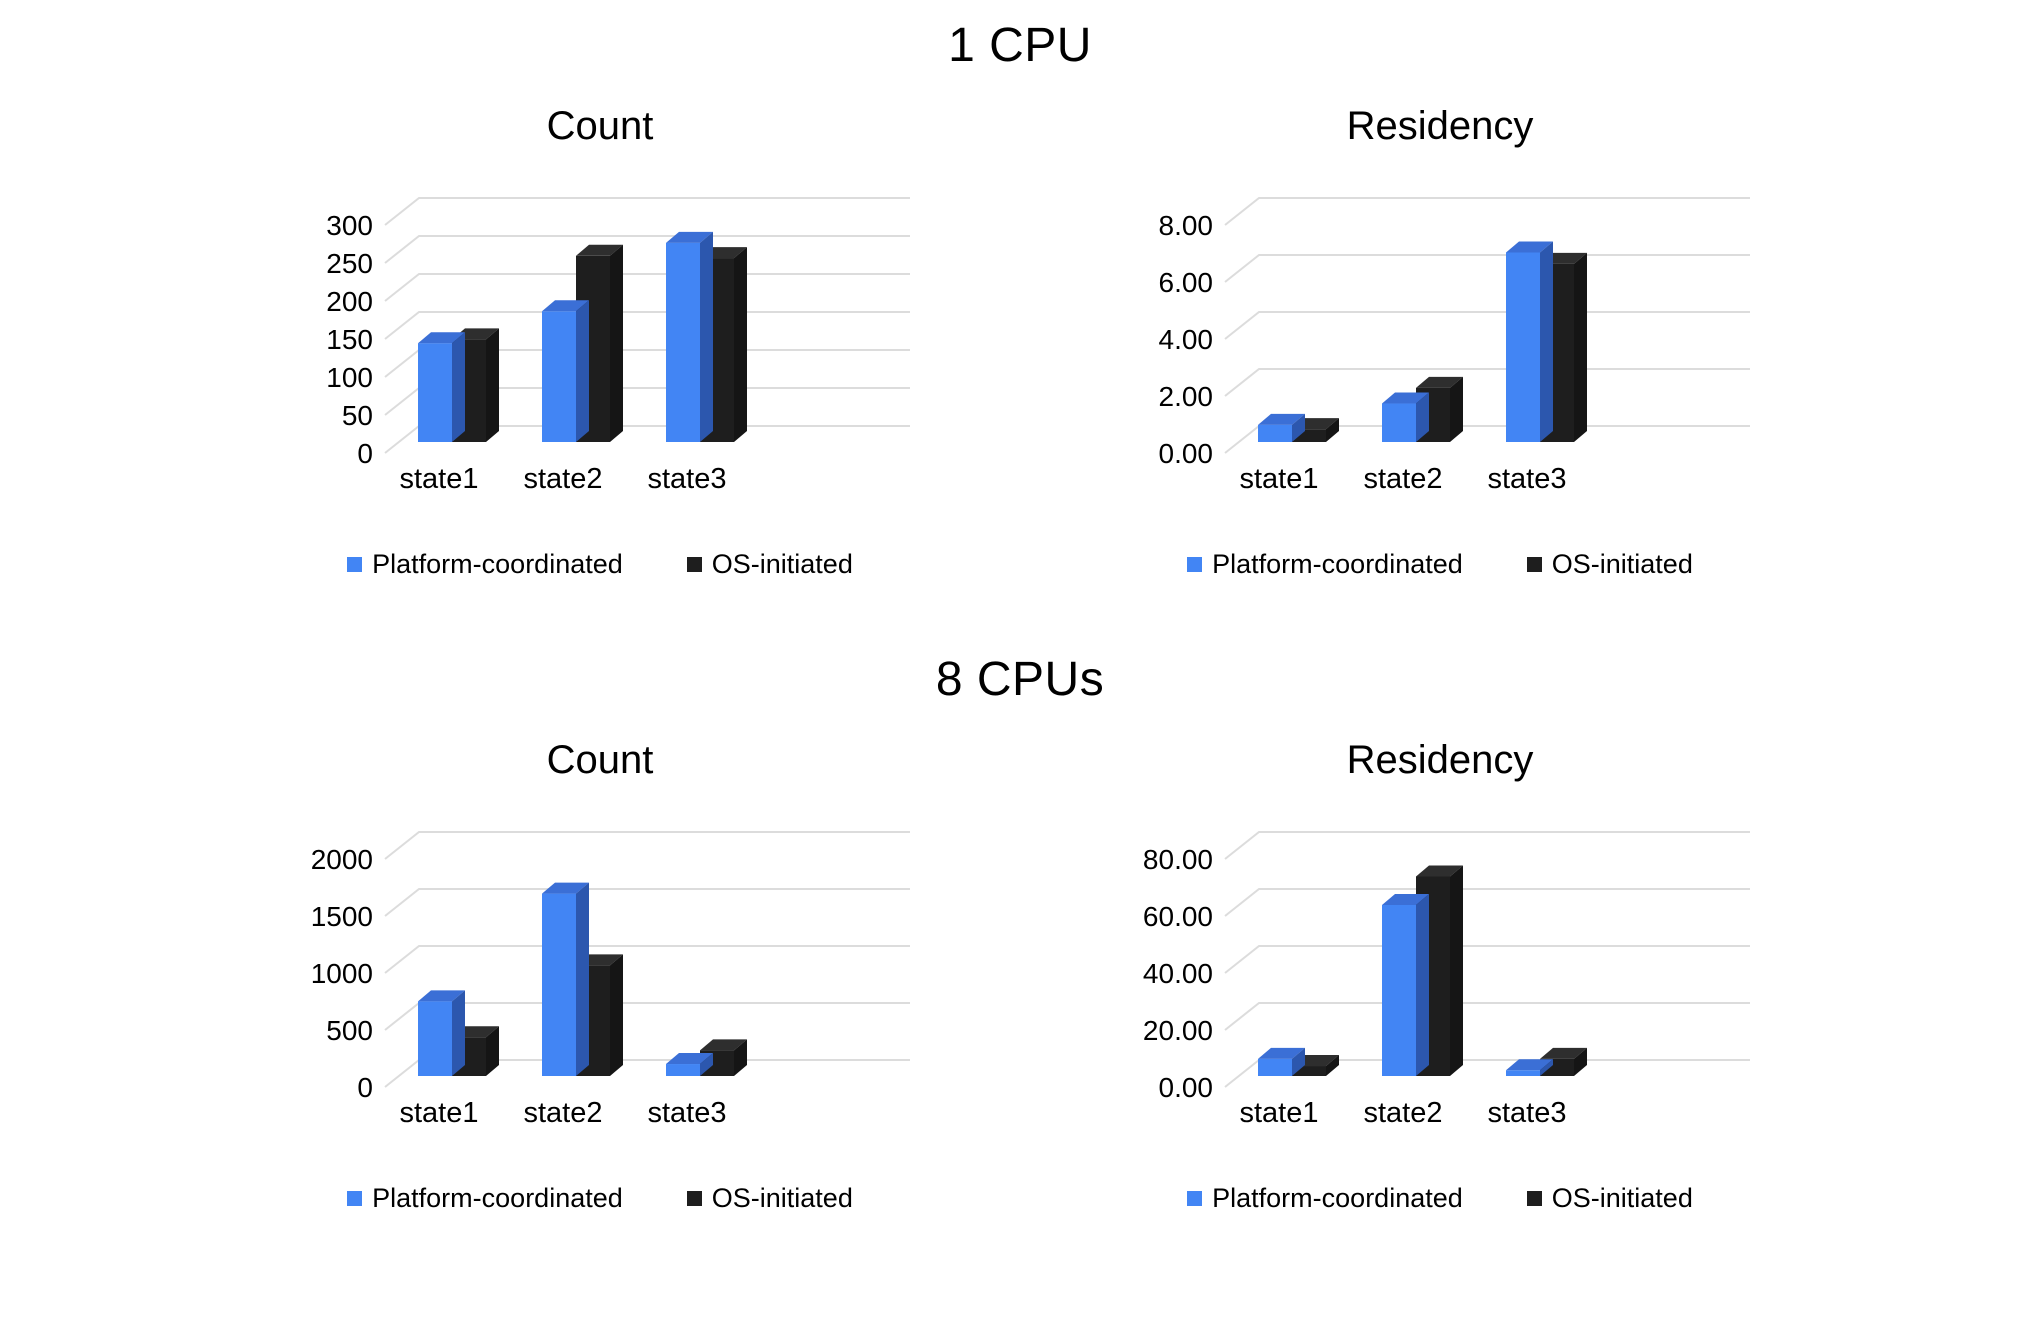  Describe the element at coordinates (357, 415) in the screenshot. I see `y-tick-label: 50` at that location.